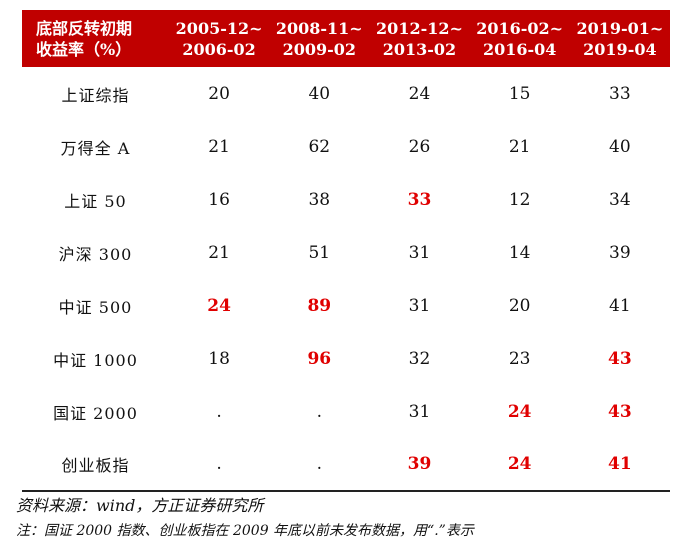 This screenshot has height=543, width=683. Describe the element at coordinates (419, 358) in the screenshot. I see `table-cell: 32` at that location.